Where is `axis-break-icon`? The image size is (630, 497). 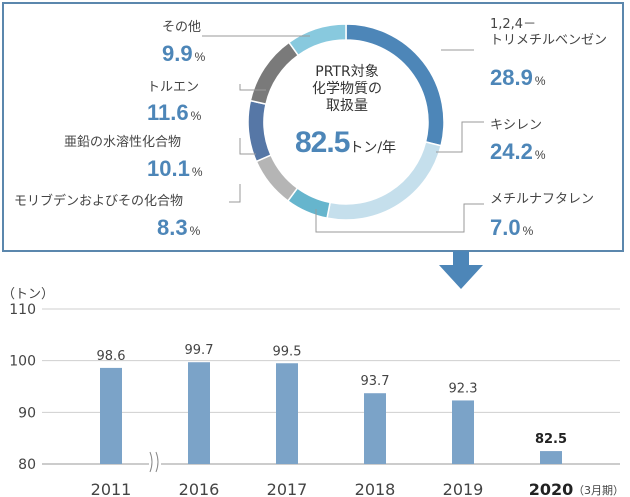 axis-break-icon is located at coordinates (154, 462).